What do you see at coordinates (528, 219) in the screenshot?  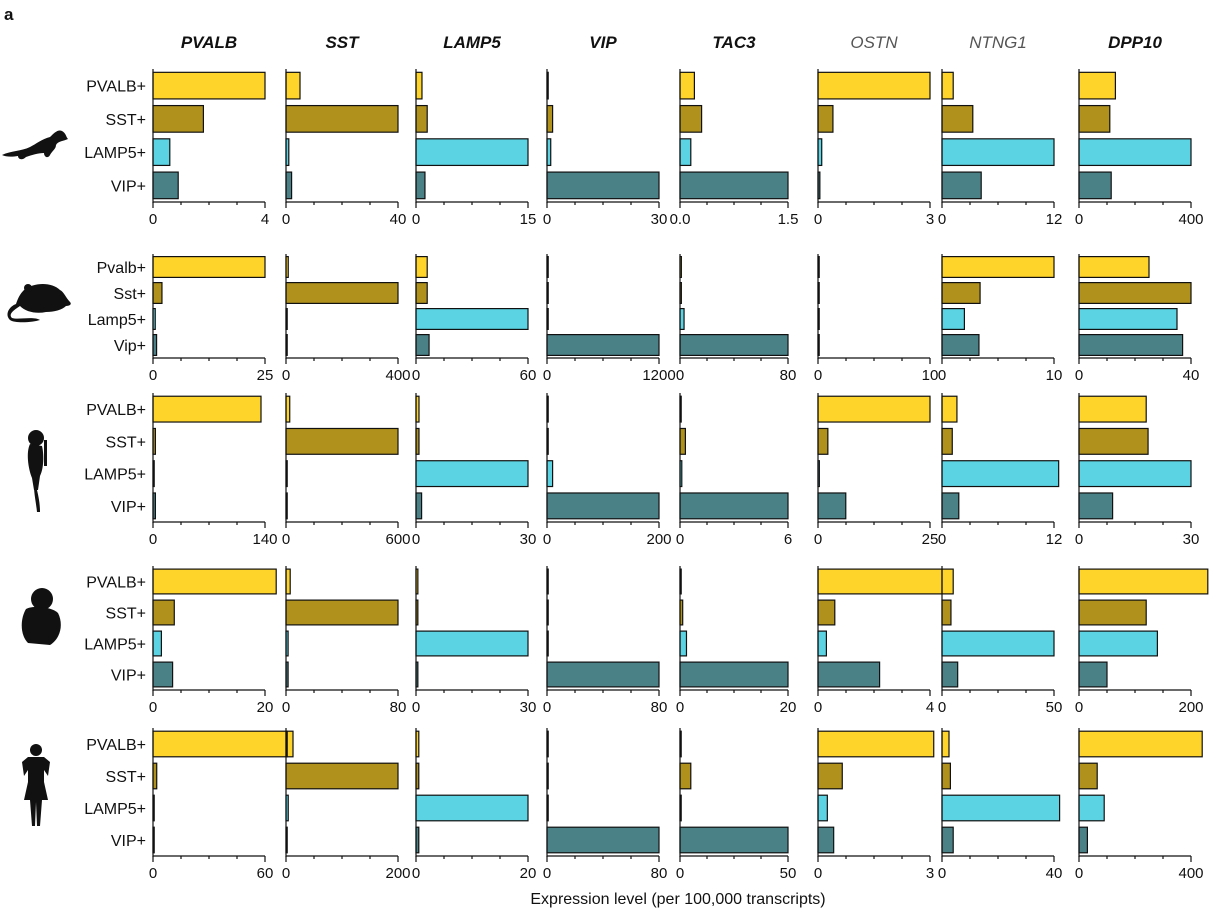 I see `tick-label: 15` at bounding box center [528, 219].